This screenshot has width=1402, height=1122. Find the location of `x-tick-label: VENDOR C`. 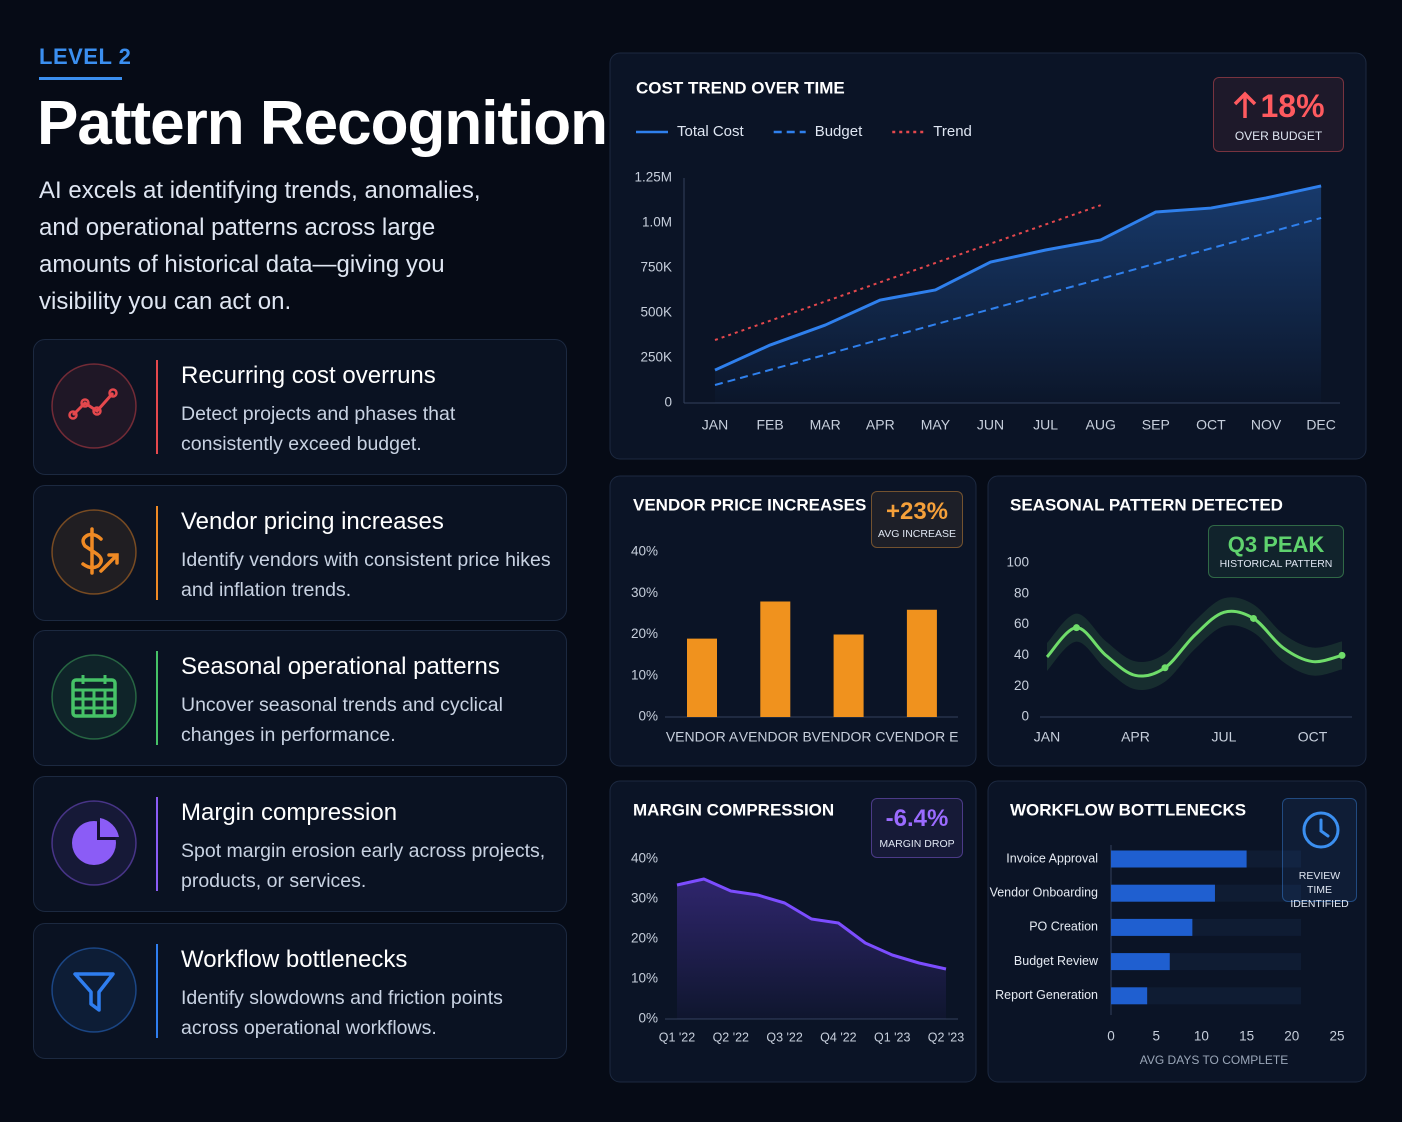

x-tick-label: VENDOR C is located at coordinates (849, 737).